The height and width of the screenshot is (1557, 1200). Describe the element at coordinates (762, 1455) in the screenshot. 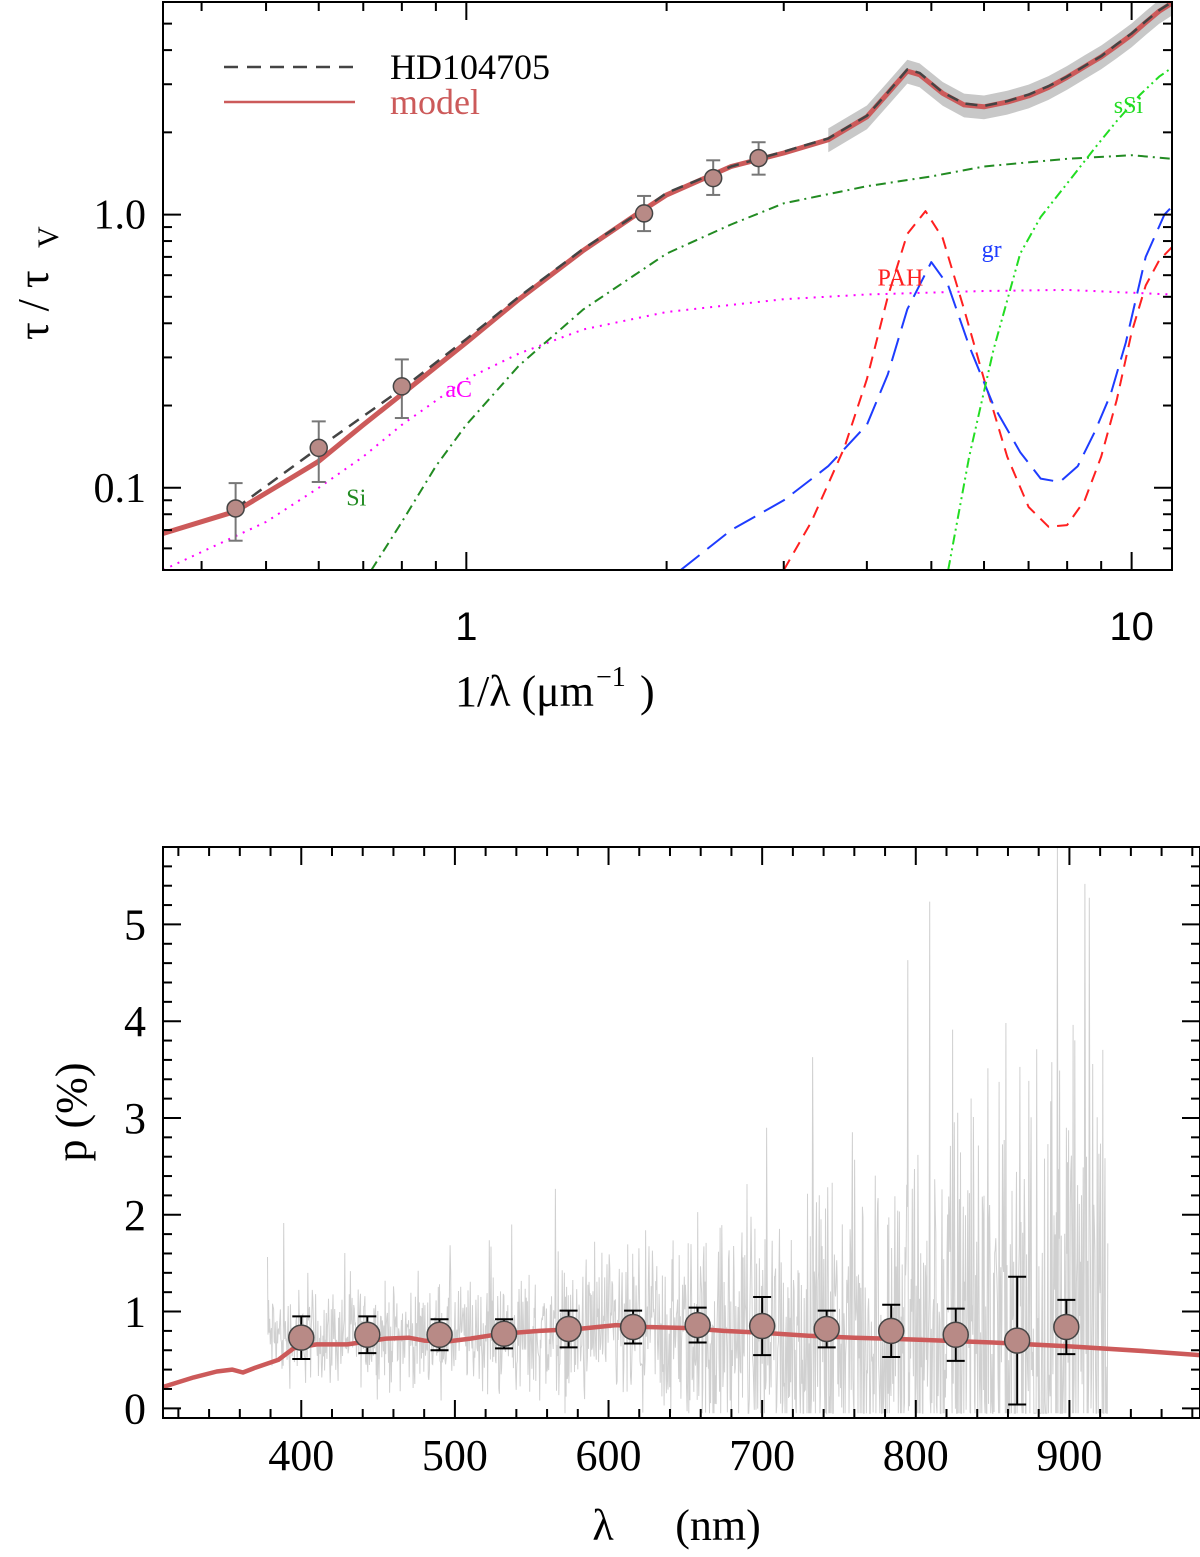

I see `bottom-x-tick-label: 700` at that location.